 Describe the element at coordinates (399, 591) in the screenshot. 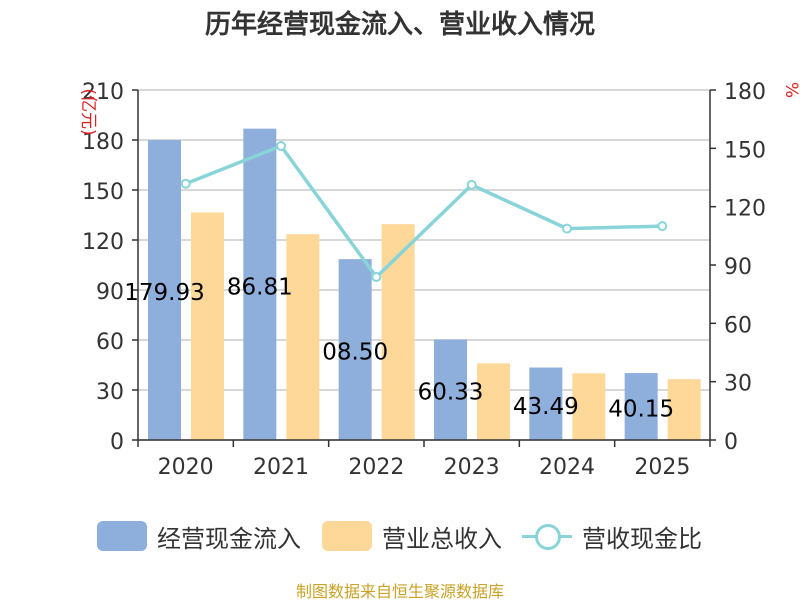

I see `source-note: 制图数据来自恒生聚源数据库` at that location.